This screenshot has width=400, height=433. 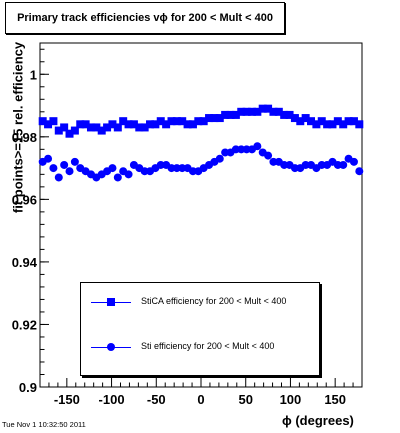 What do you see at coordinates (156, 399) in the screenshot?
I see `x-tick-label: -50` at bounding box center [156, 399].